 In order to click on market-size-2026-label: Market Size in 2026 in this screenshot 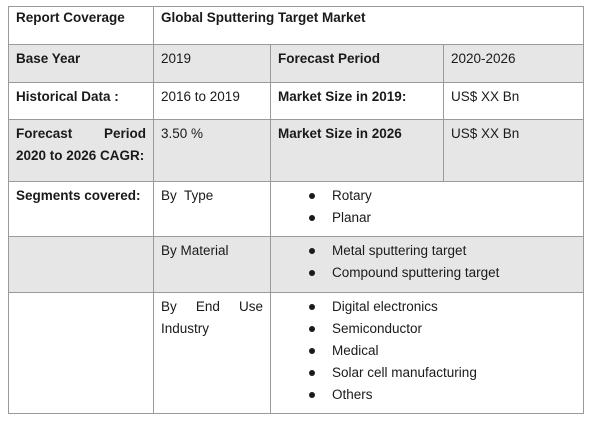, I will do `click(340, 133)`.